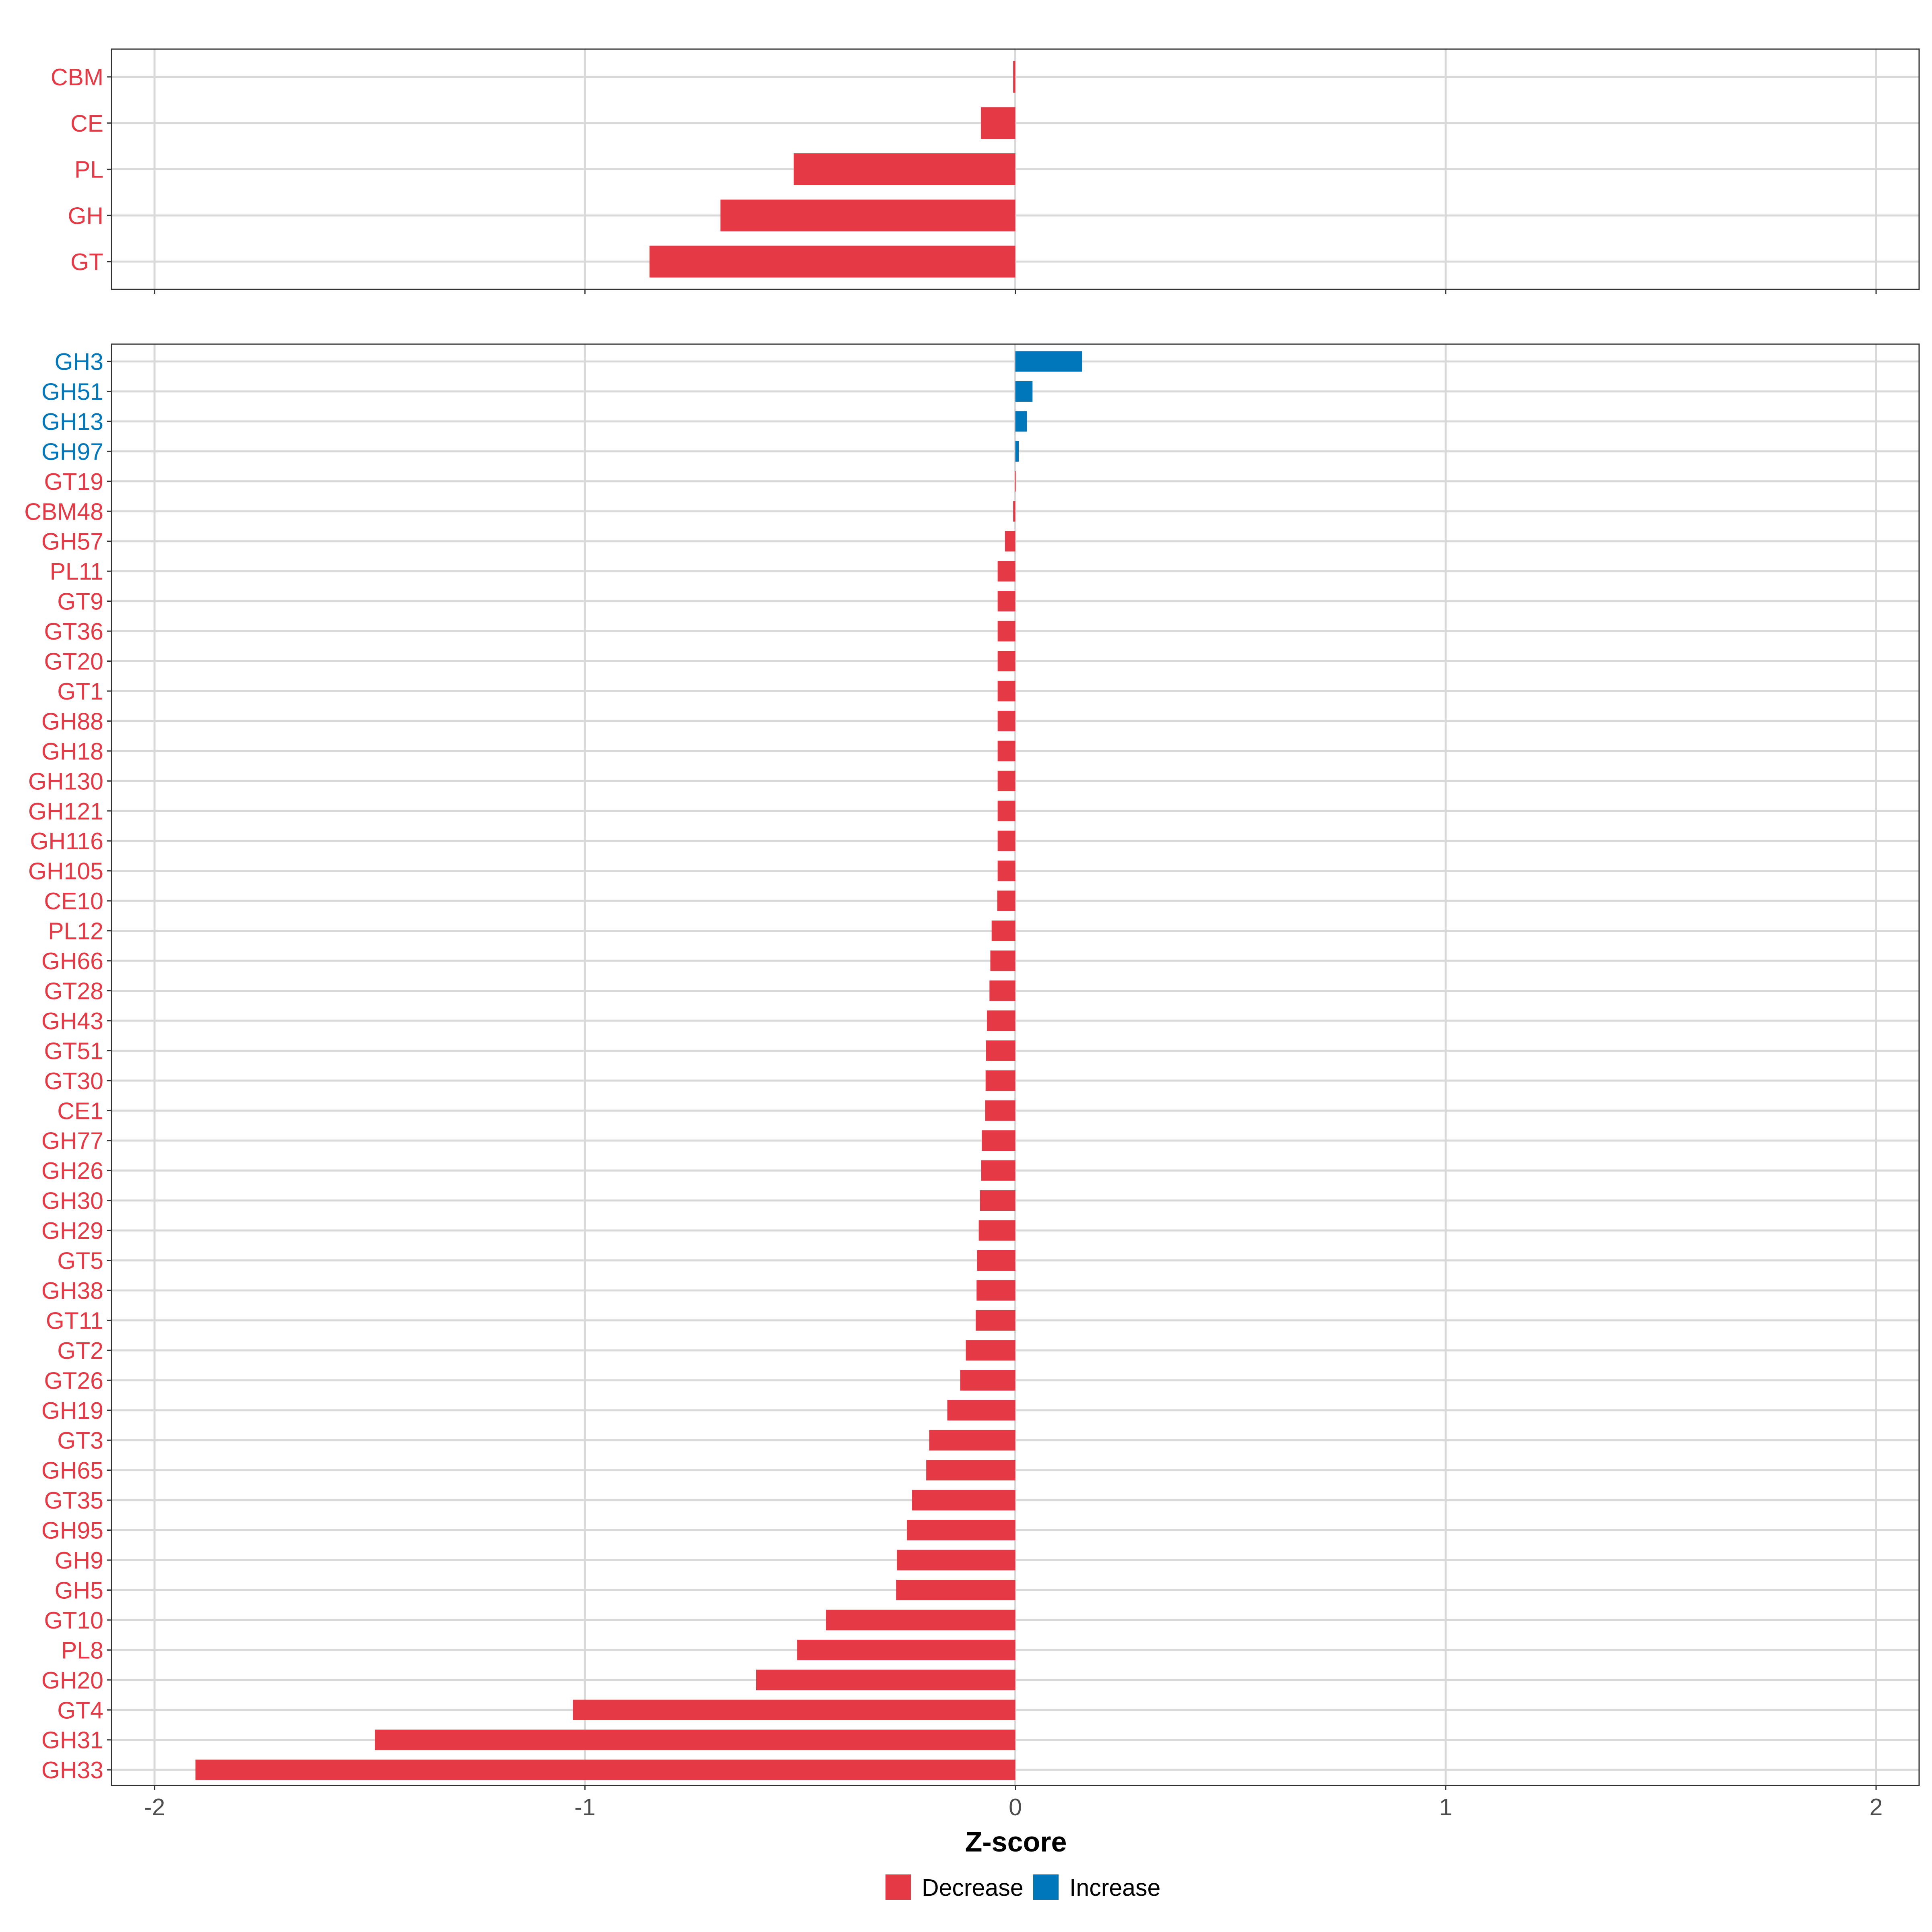 Image resolution: width=1932 pixels, height=1932 pixels. What do you see at coordinates (1003, 931) in the screenshot?
I see `bottom-bar-pl12` at bounding box center [1003, 931].